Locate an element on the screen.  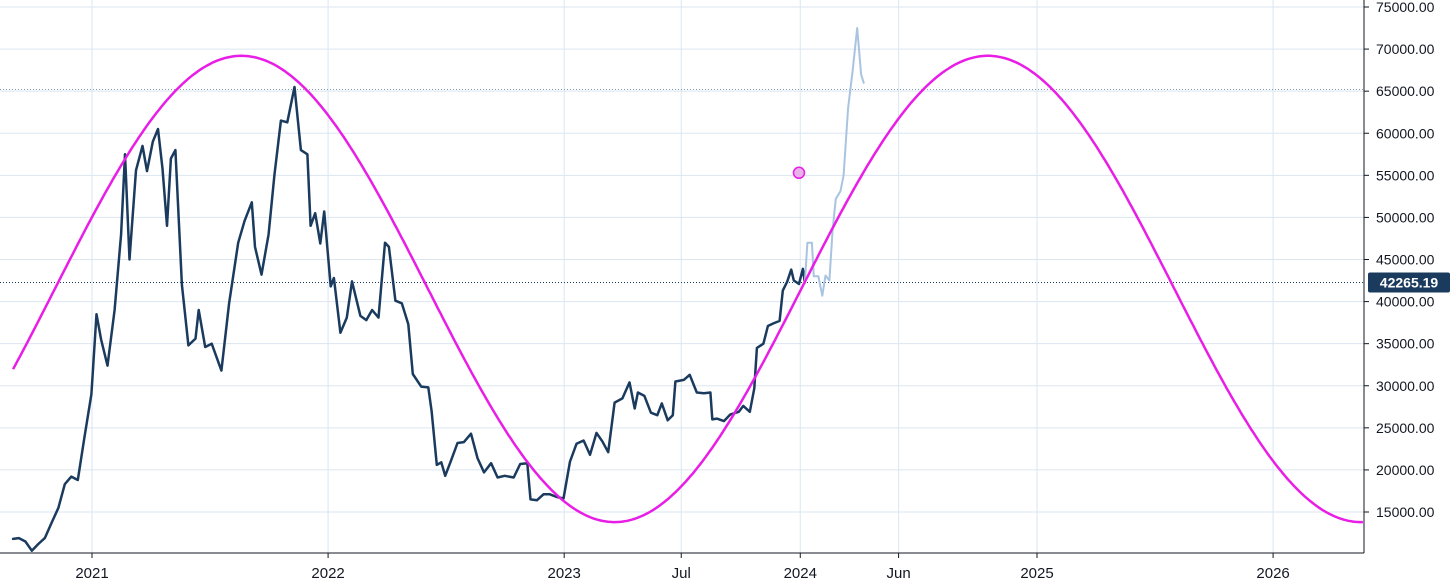
y-tick-label: 20000.00 is located at coordinates (1405, 470).